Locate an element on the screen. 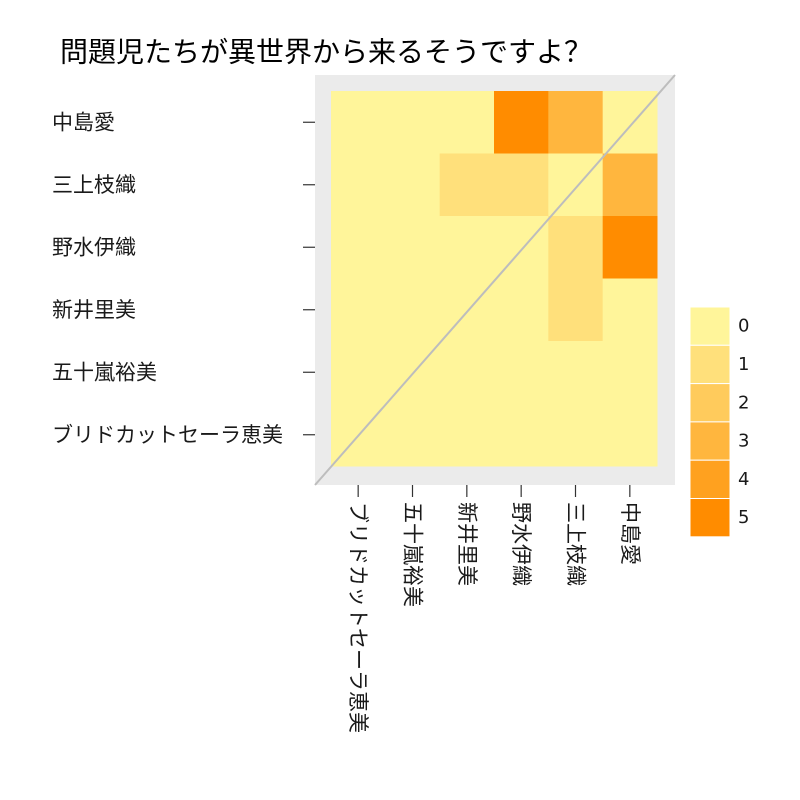 The width and height of the screenshot is (800, 800). y-tick-label: 中島愛 is located at coordinates (83, 122).